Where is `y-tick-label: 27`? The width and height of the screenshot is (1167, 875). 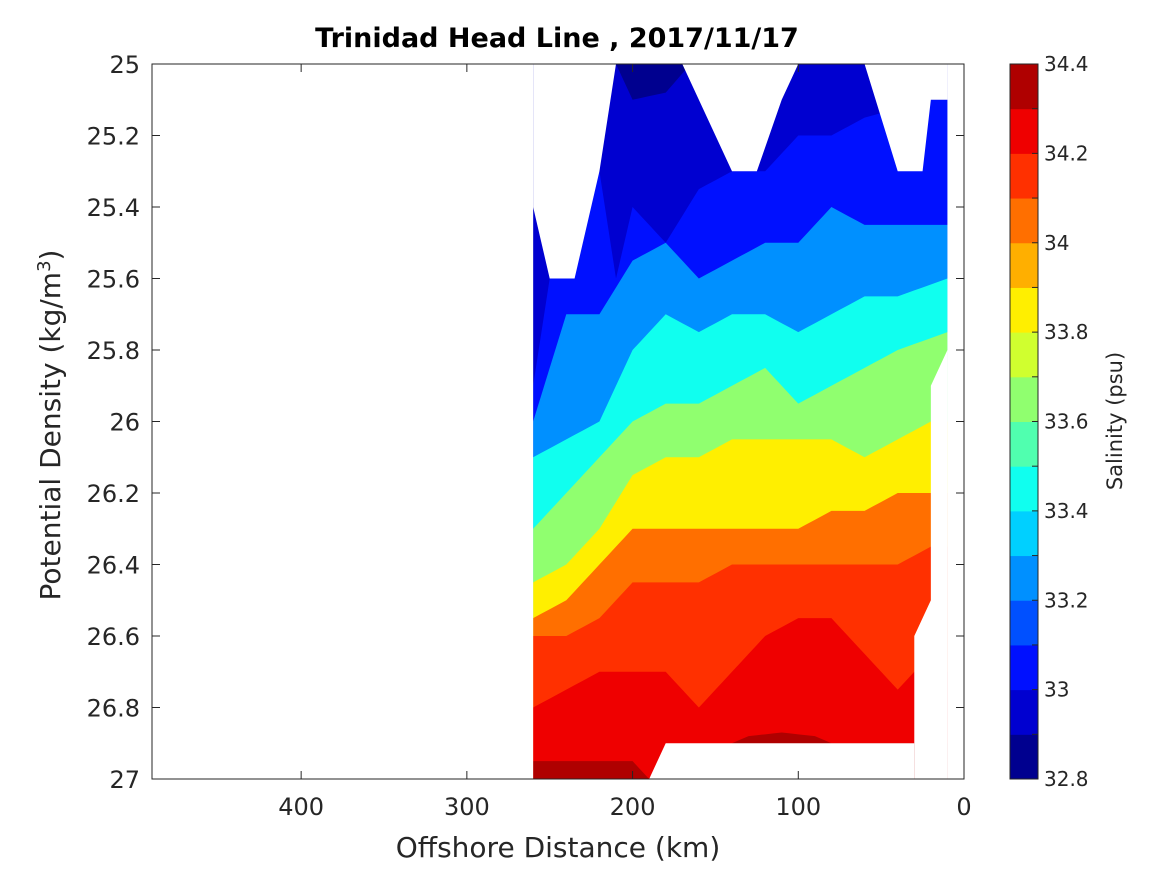 y-tick-label: 27 is located at coordinates (124, 780).